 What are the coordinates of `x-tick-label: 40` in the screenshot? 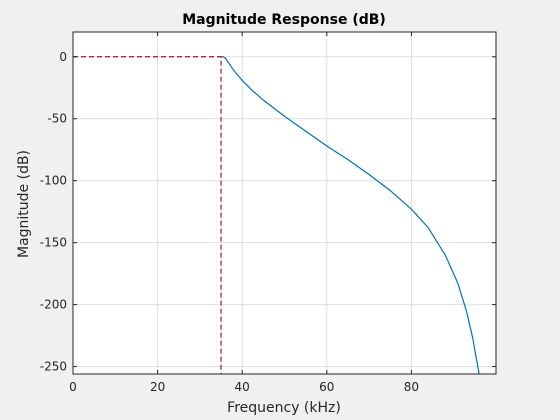 It's located at (242, 387).